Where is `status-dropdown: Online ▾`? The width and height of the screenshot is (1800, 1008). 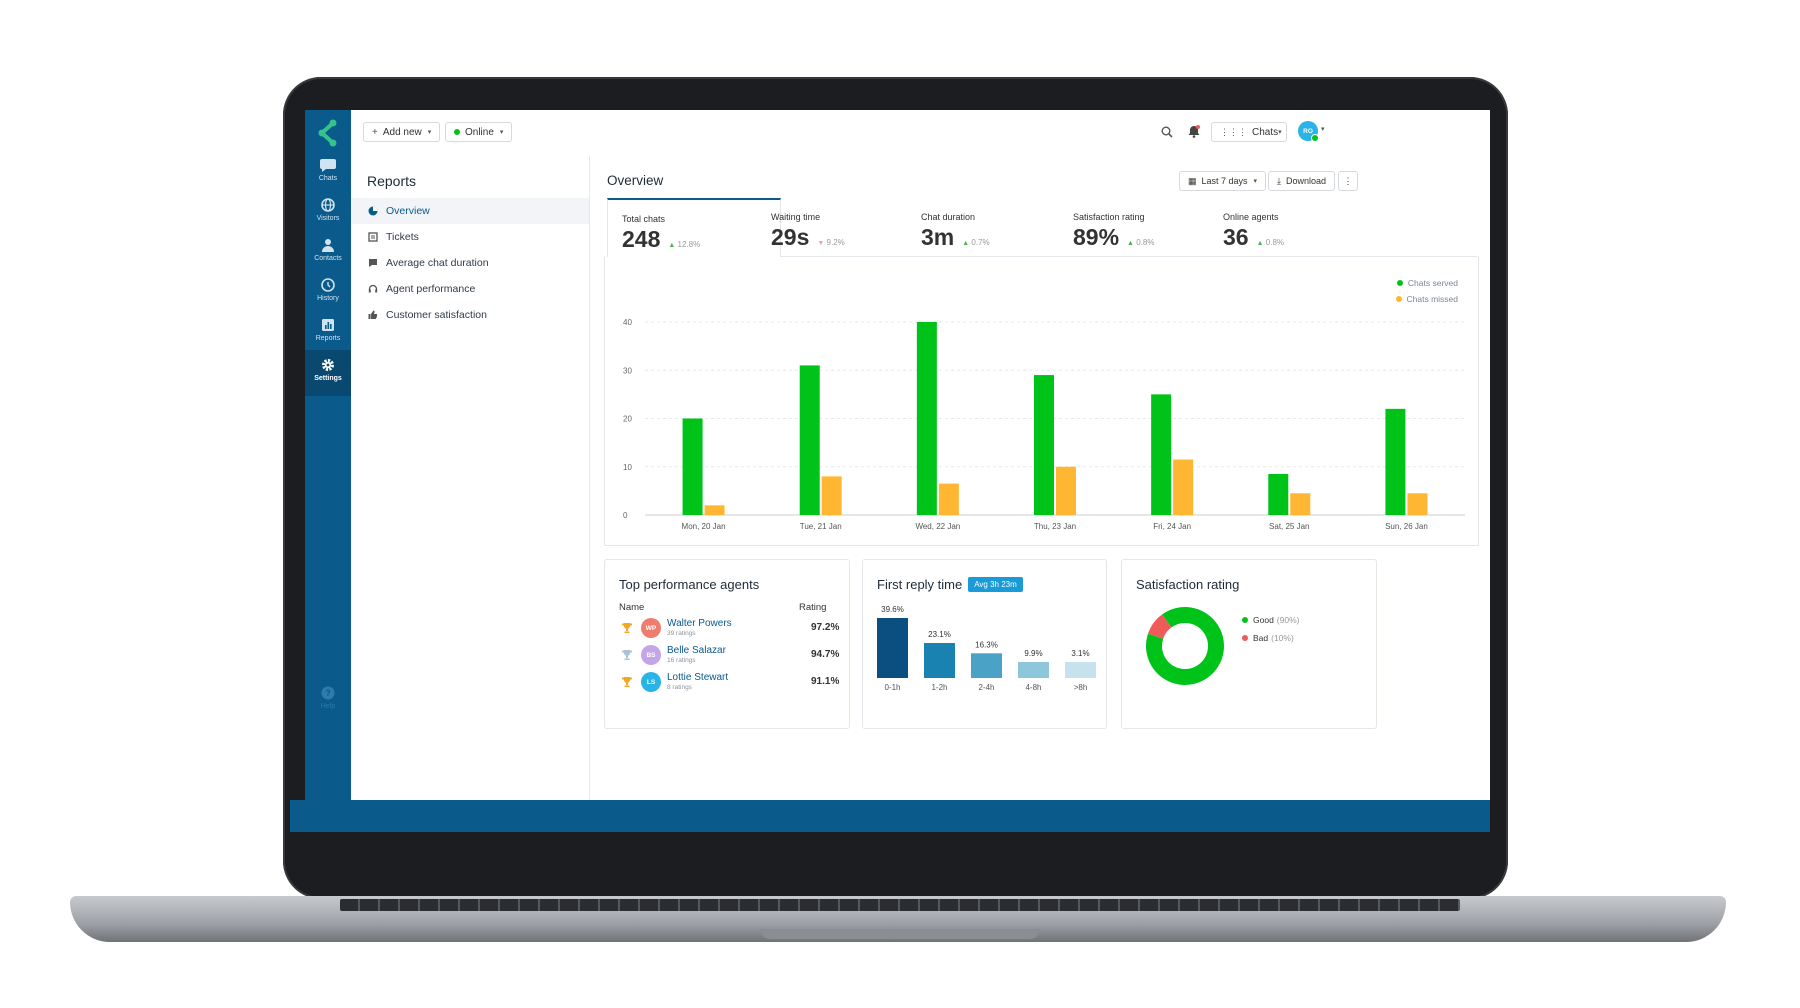
status-dropdown: Online ▾ is located at coordinates (479, 132).